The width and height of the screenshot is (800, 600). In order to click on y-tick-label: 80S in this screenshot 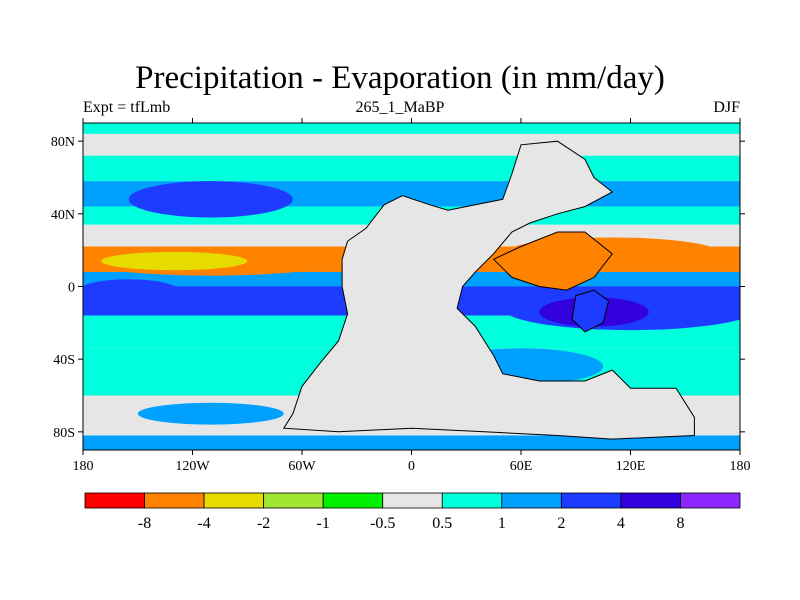, I will do `click(64, 433)`.